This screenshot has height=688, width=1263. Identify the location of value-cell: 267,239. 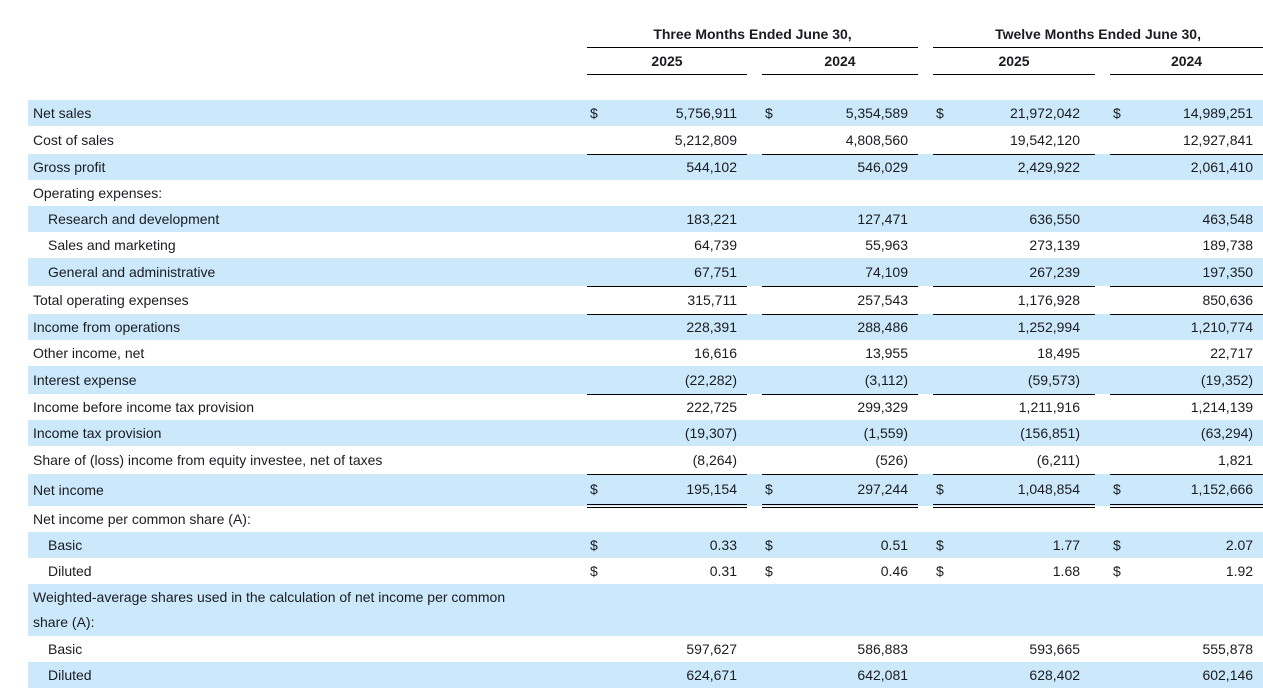
(1022, 272).